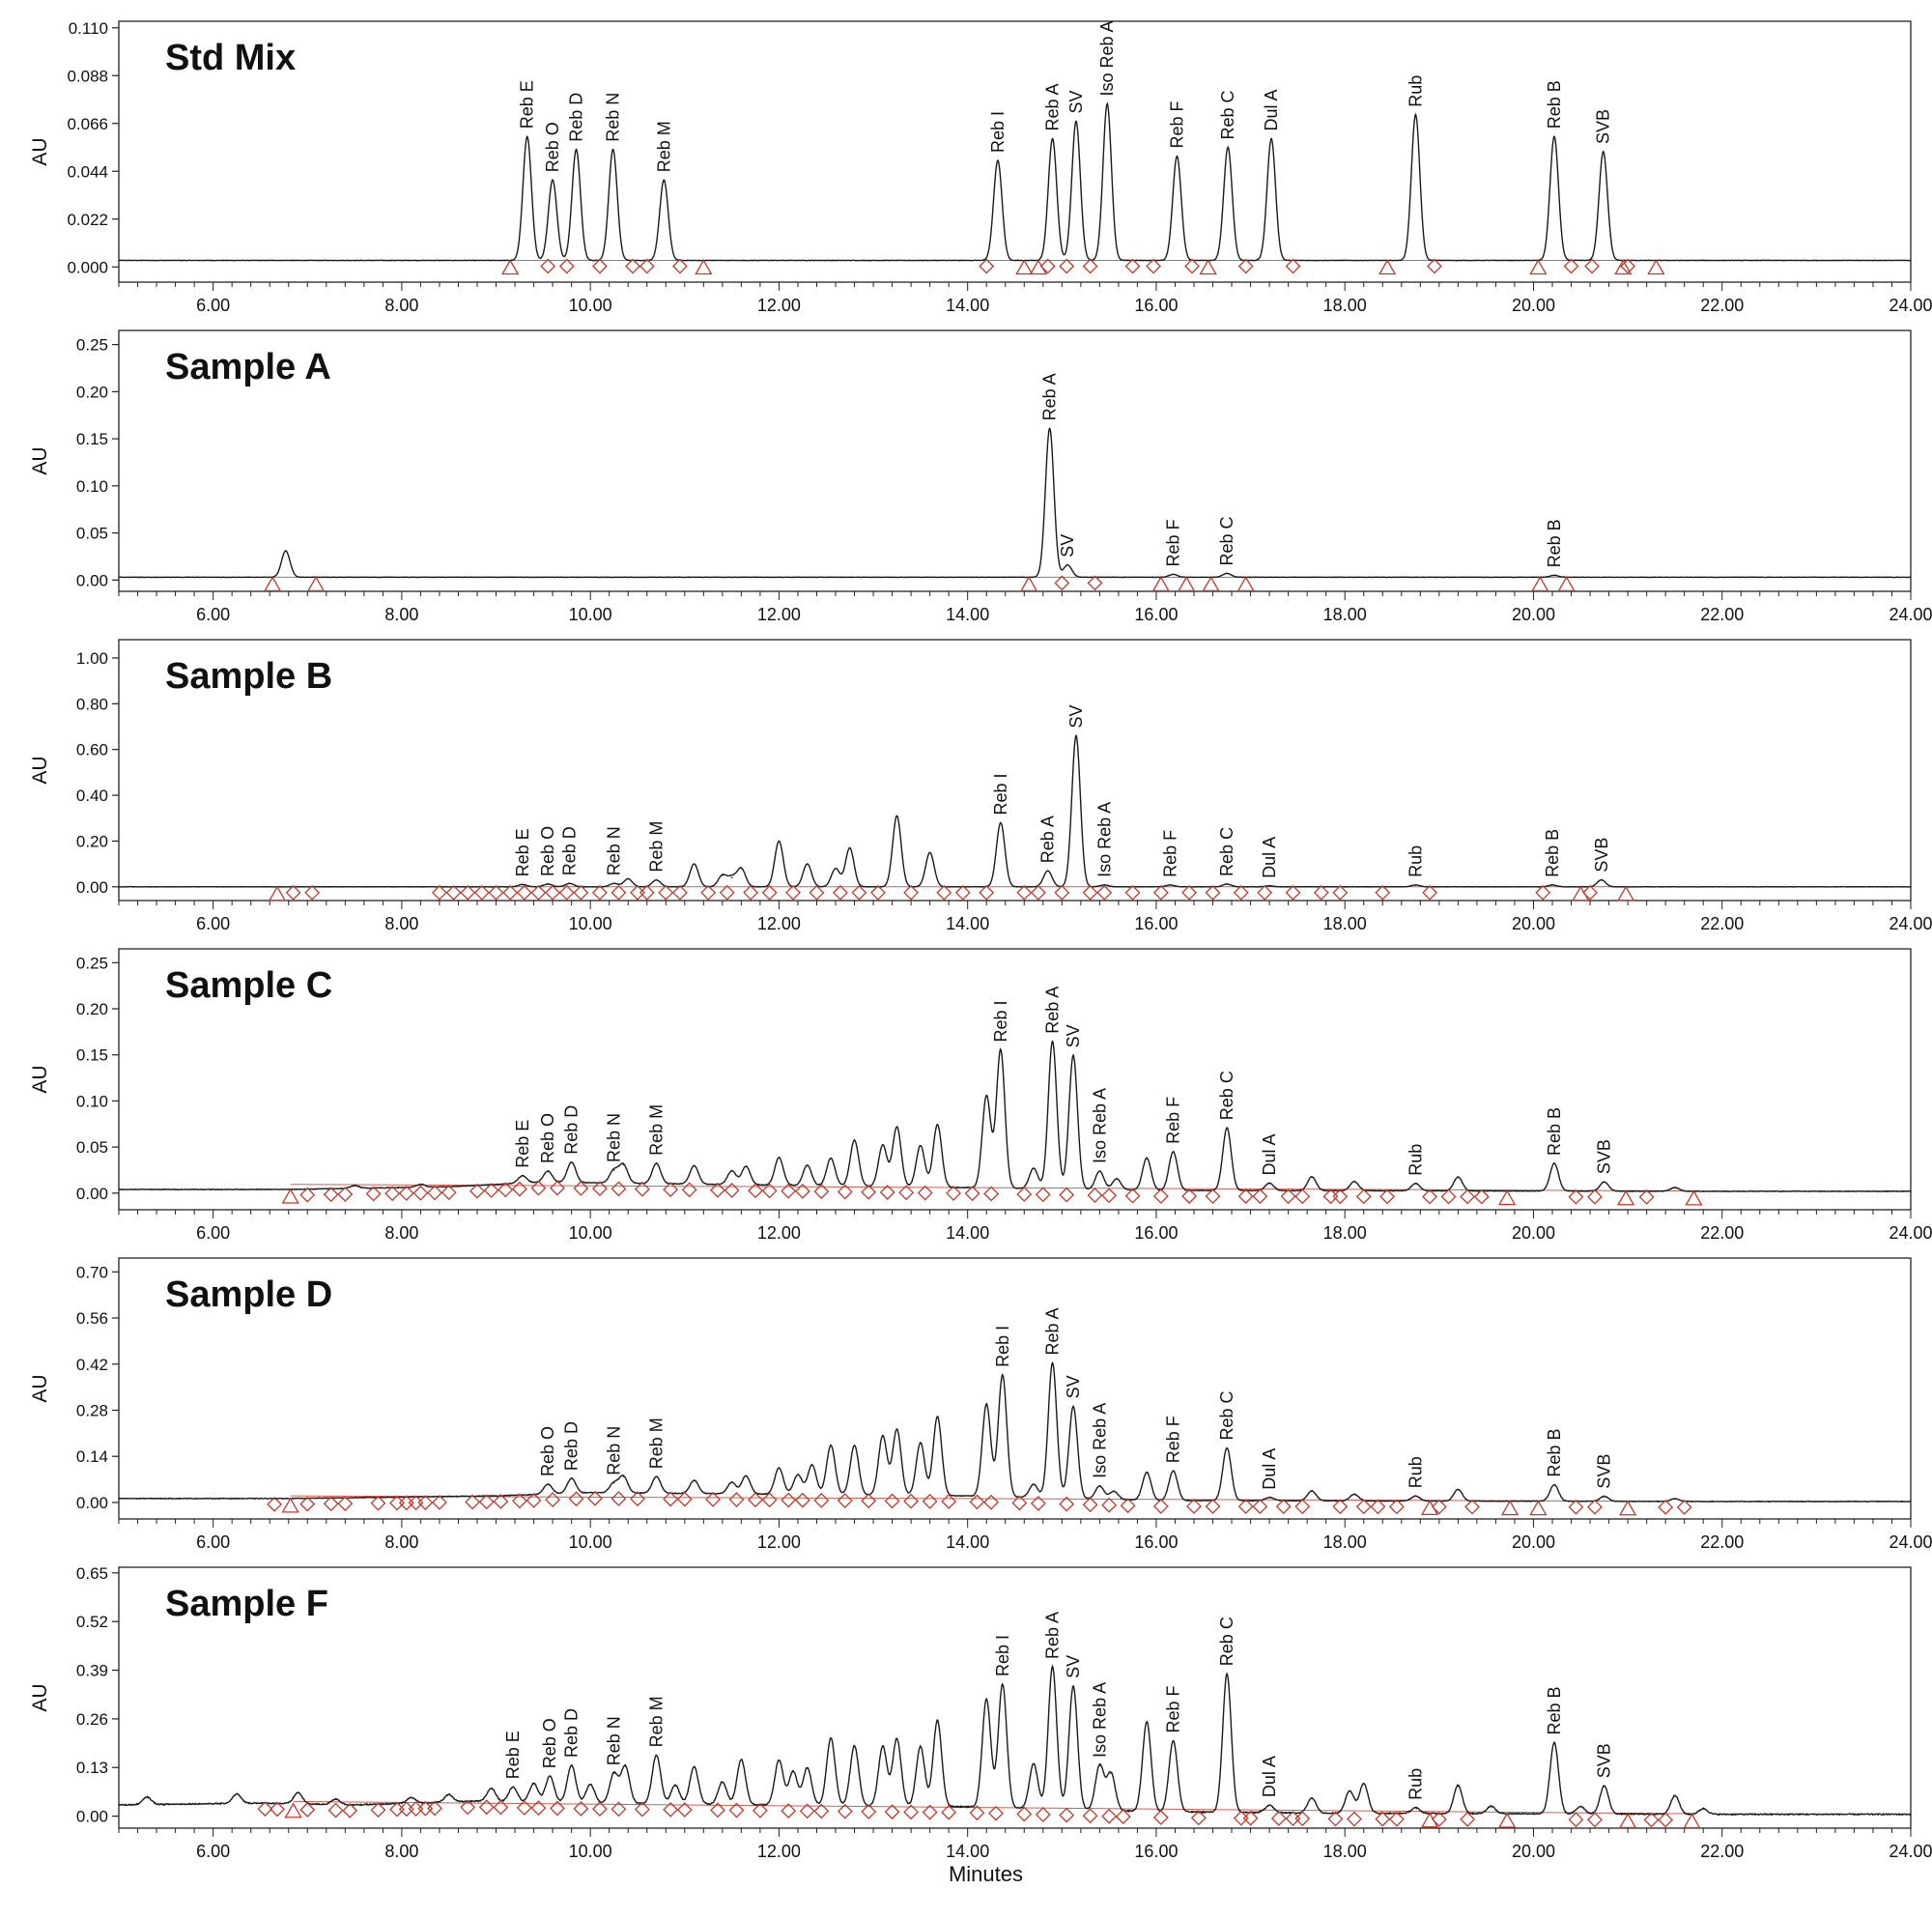 This screenshot has height=1918, width=1932. What do you see at coordinates (1554, 543) in the screenshot?
I see `peak-label: Reb B` at bounding box center [1554, 543].